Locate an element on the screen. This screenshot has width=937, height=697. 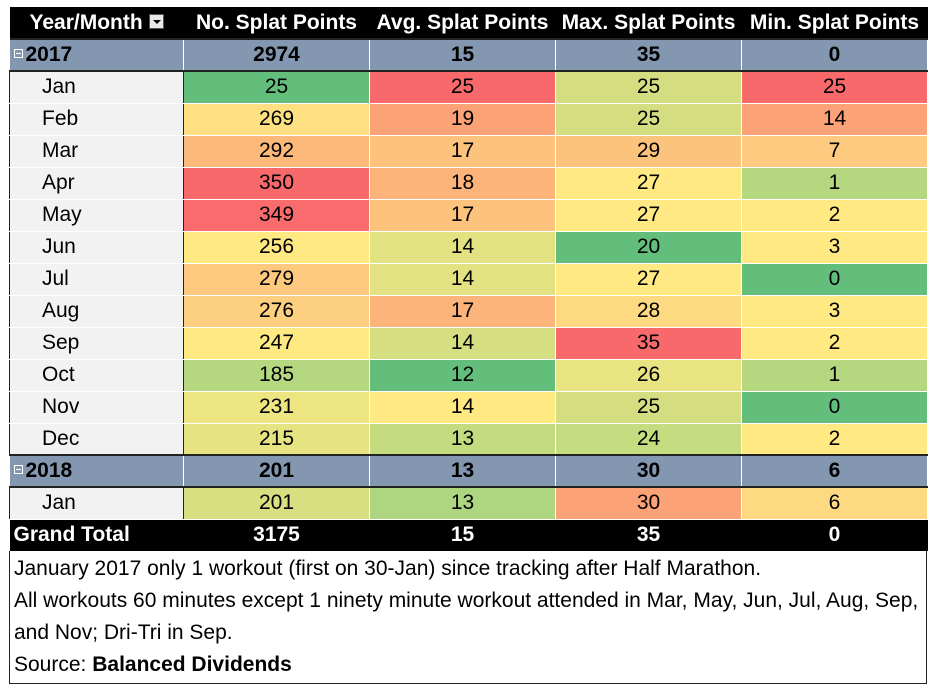
month-label: Jun is located at coordinates (96, 247).